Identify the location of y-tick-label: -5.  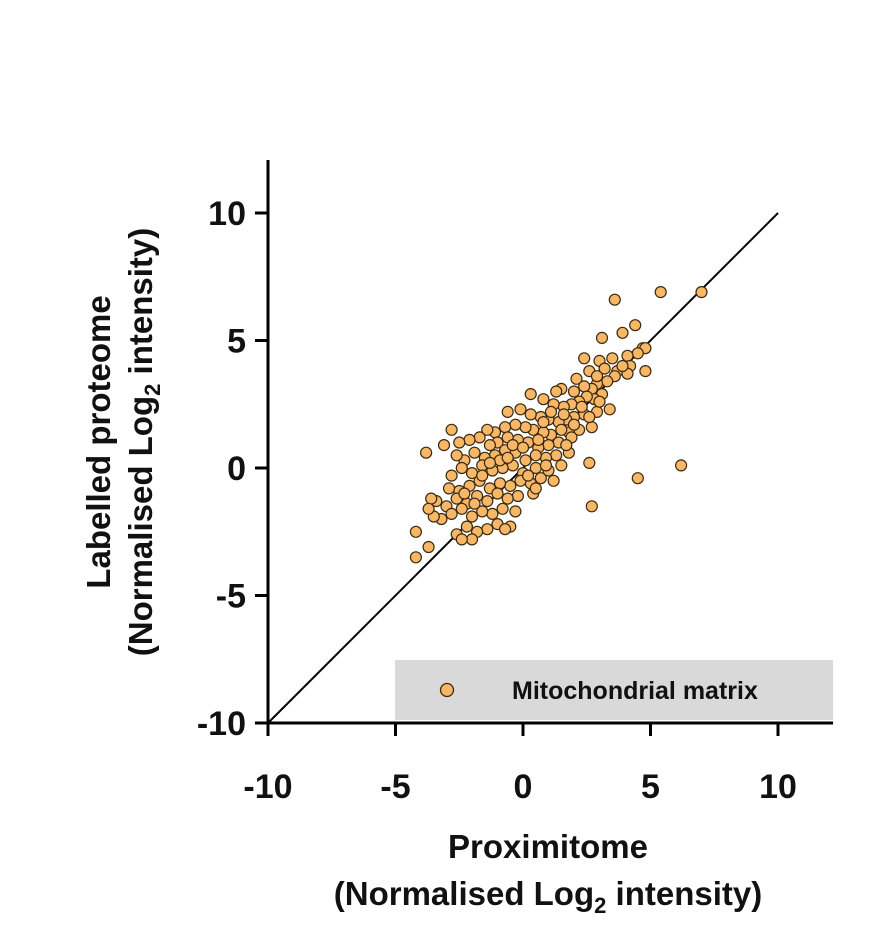
(231, 597).